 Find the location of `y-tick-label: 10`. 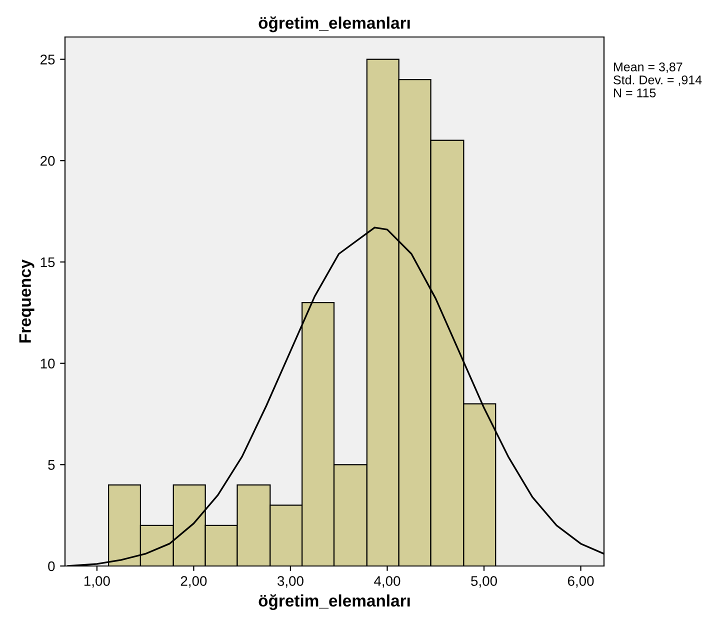

y-tick-label: 10 is located at coordinates (47, 363).